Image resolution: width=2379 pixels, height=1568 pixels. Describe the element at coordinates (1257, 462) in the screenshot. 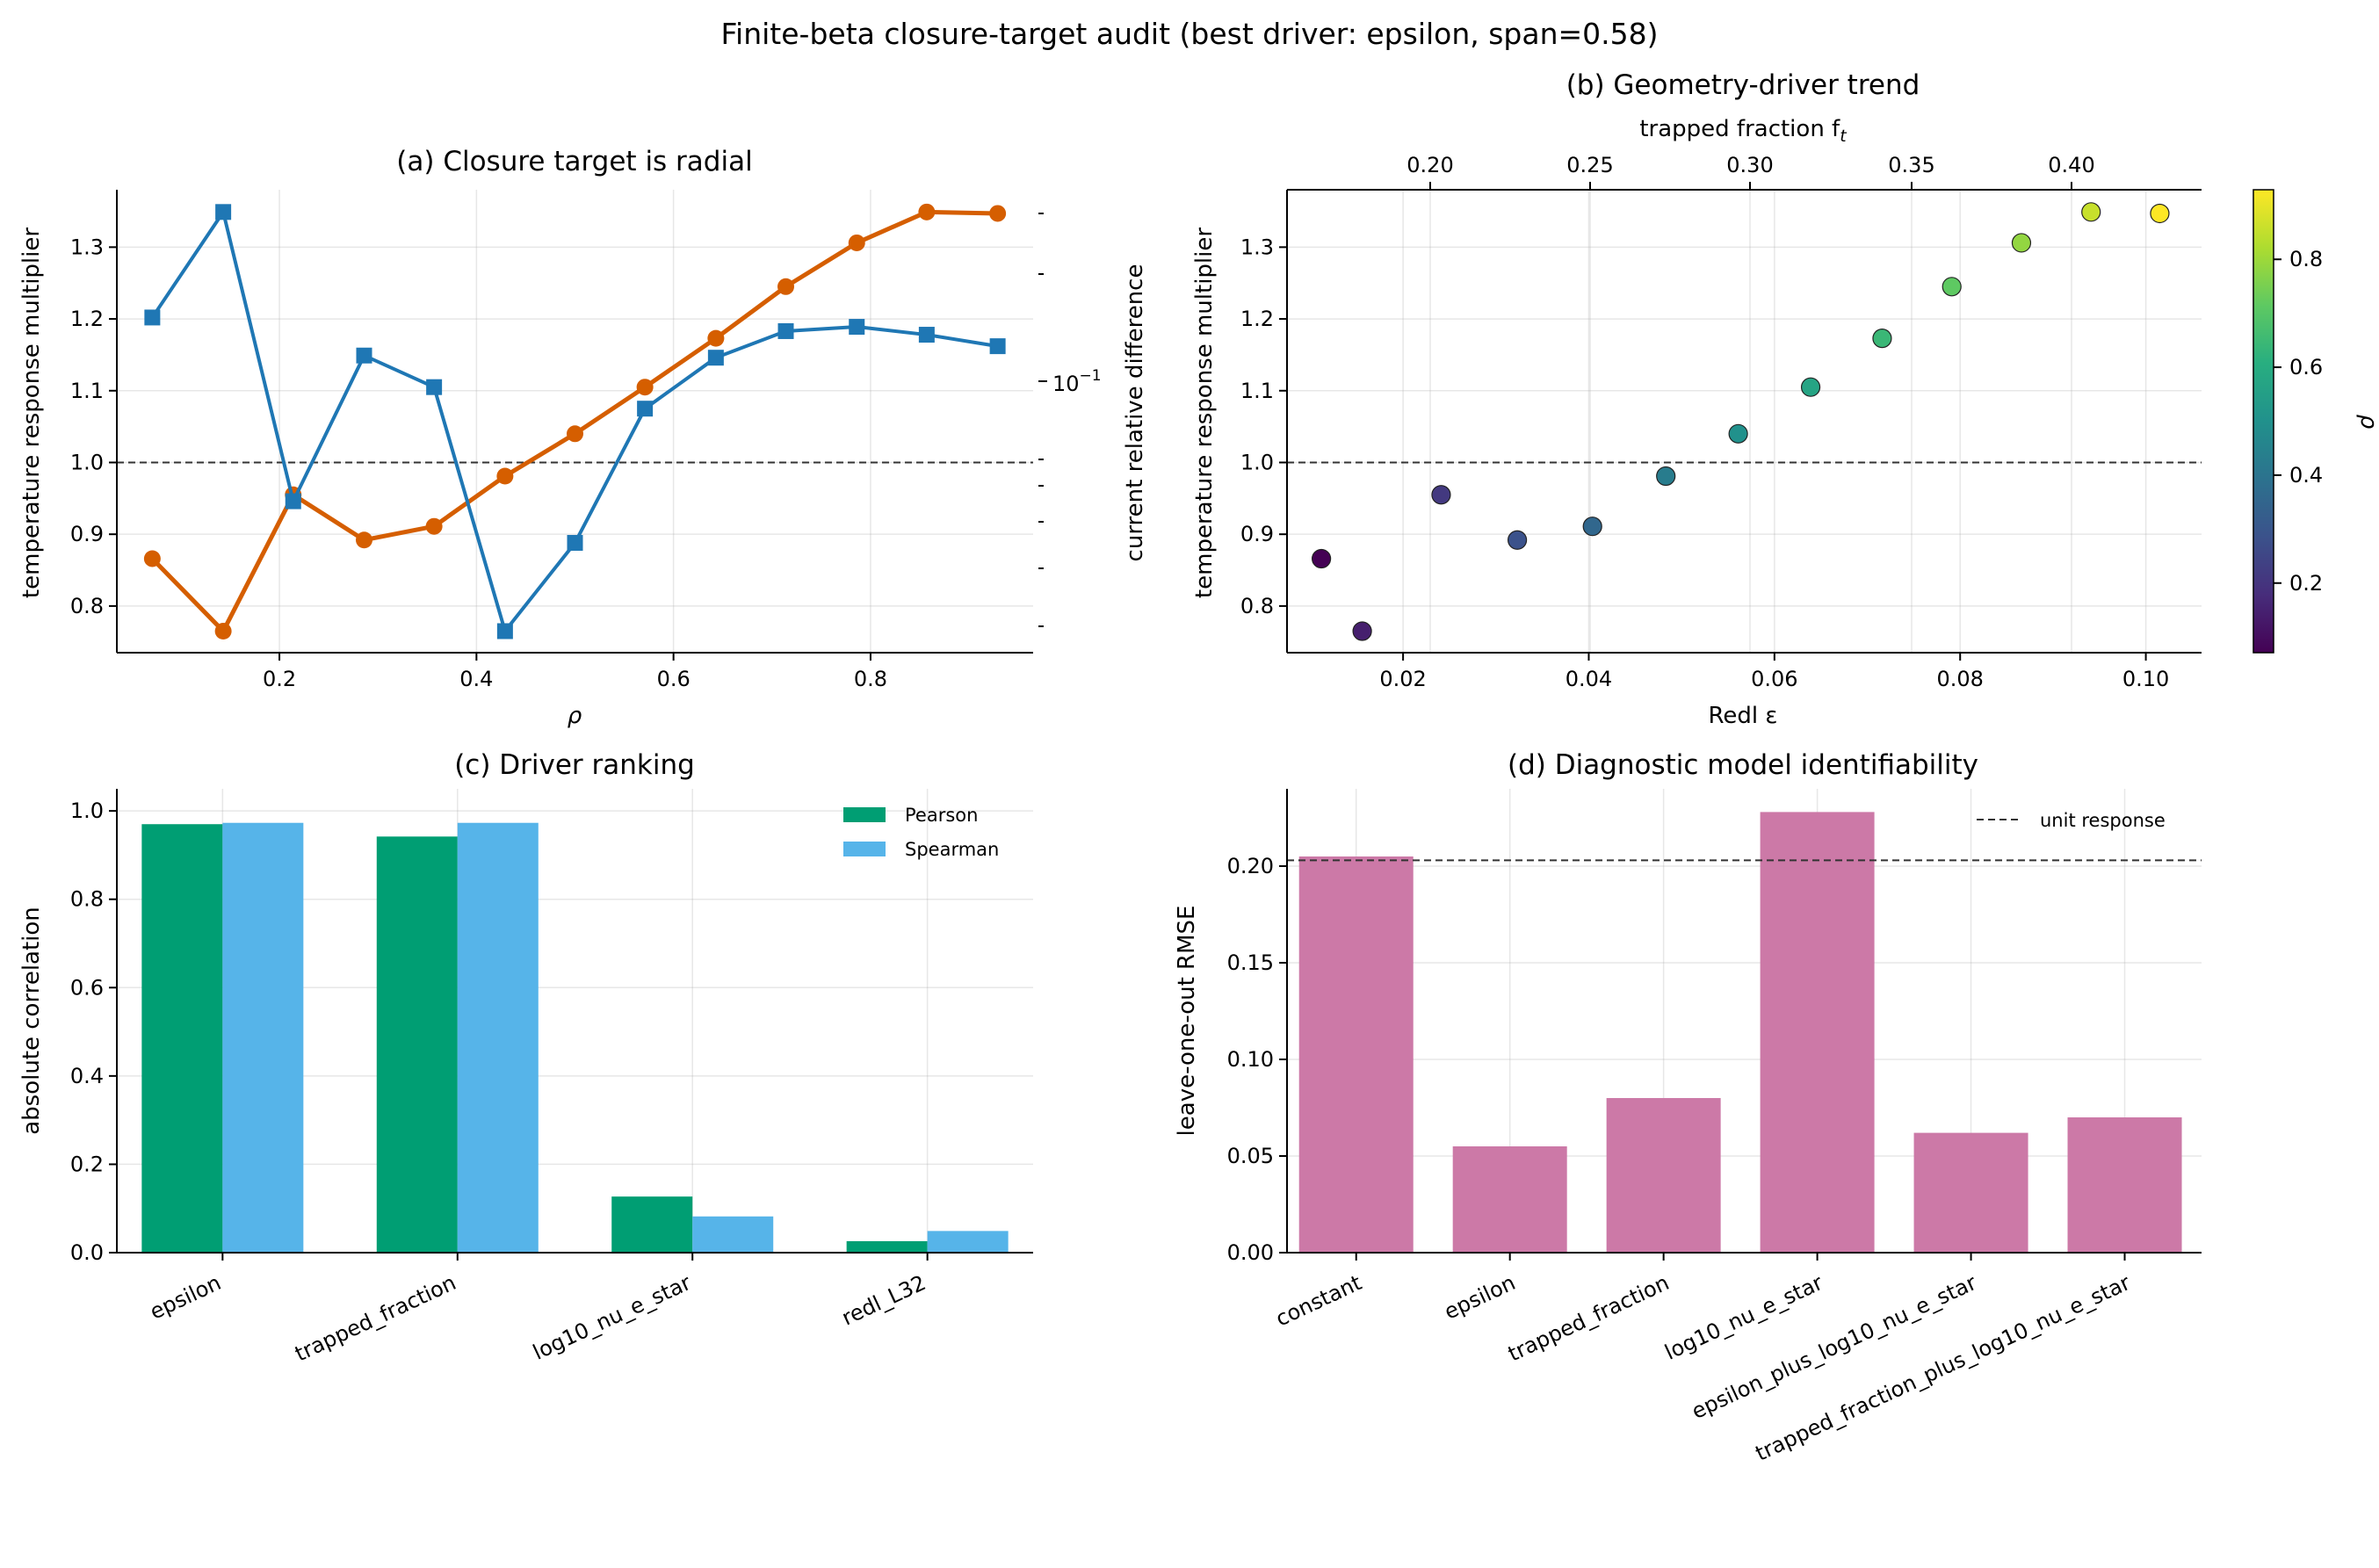

I see `b-ytick-label: 1.0` at that location.